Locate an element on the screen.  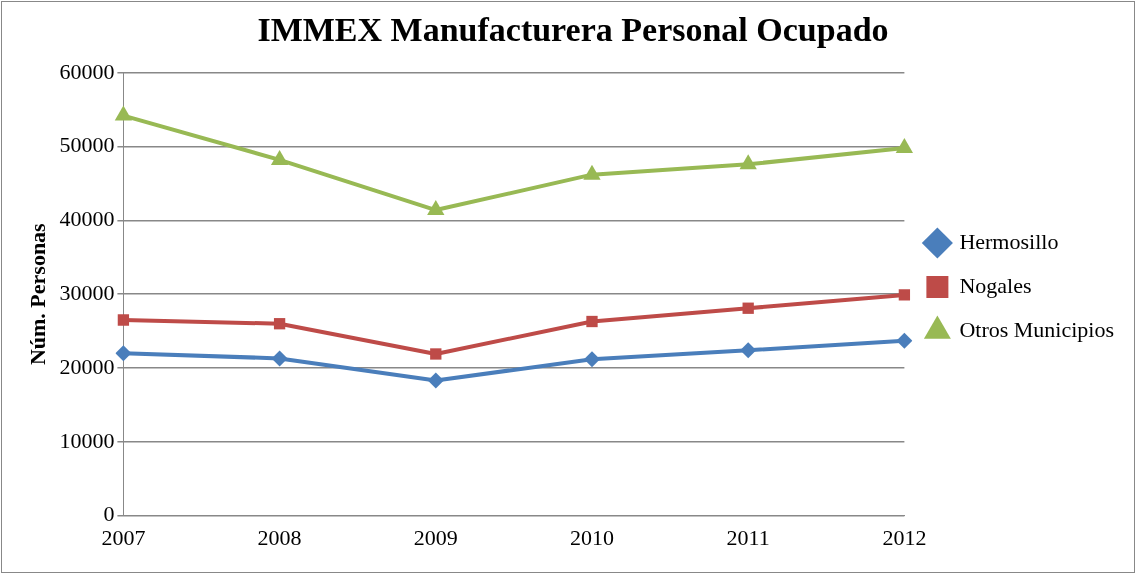
y-tick-label: 0 is located at coordinates (109, 514).